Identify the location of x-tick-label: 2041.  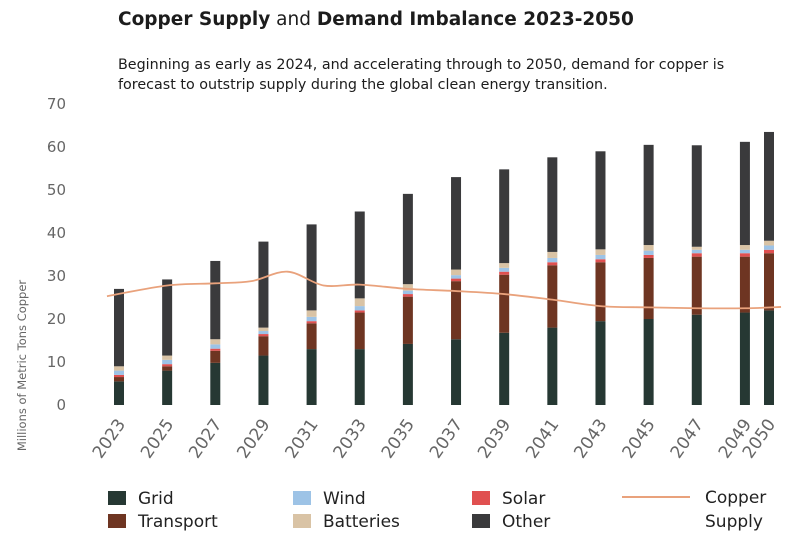
(542, 438).